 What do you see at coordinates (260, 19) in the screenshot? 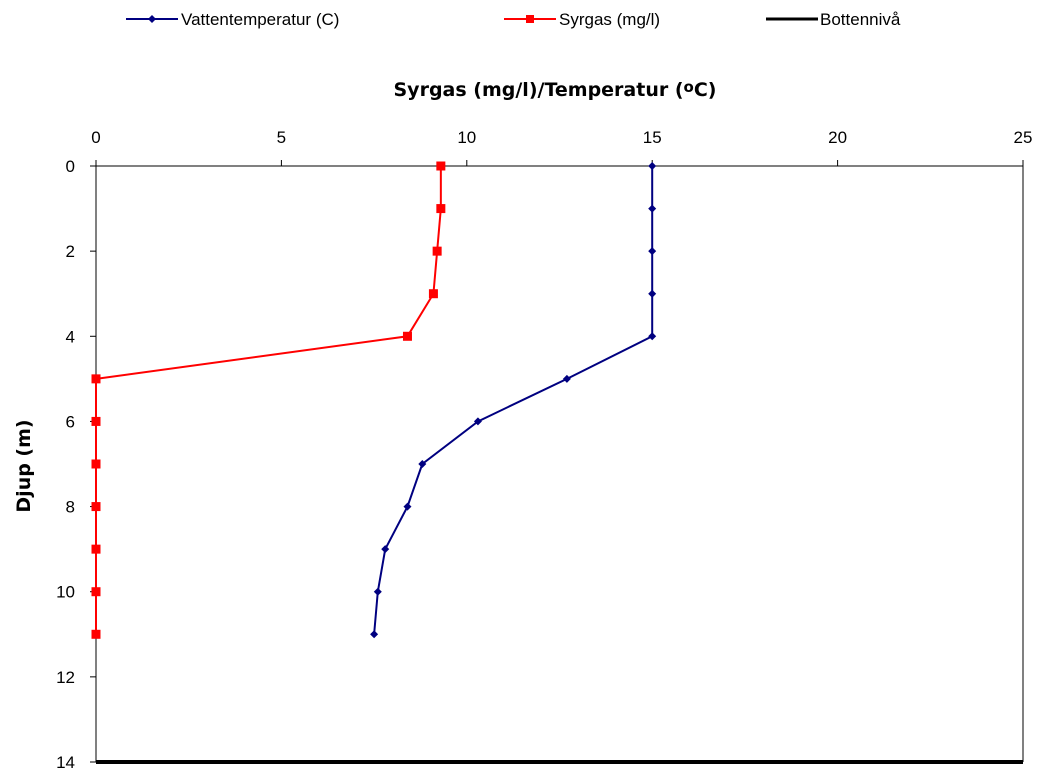
I see `legend-label-temperature: Vattentemperatur (C)` at bounding box center [260, 19].